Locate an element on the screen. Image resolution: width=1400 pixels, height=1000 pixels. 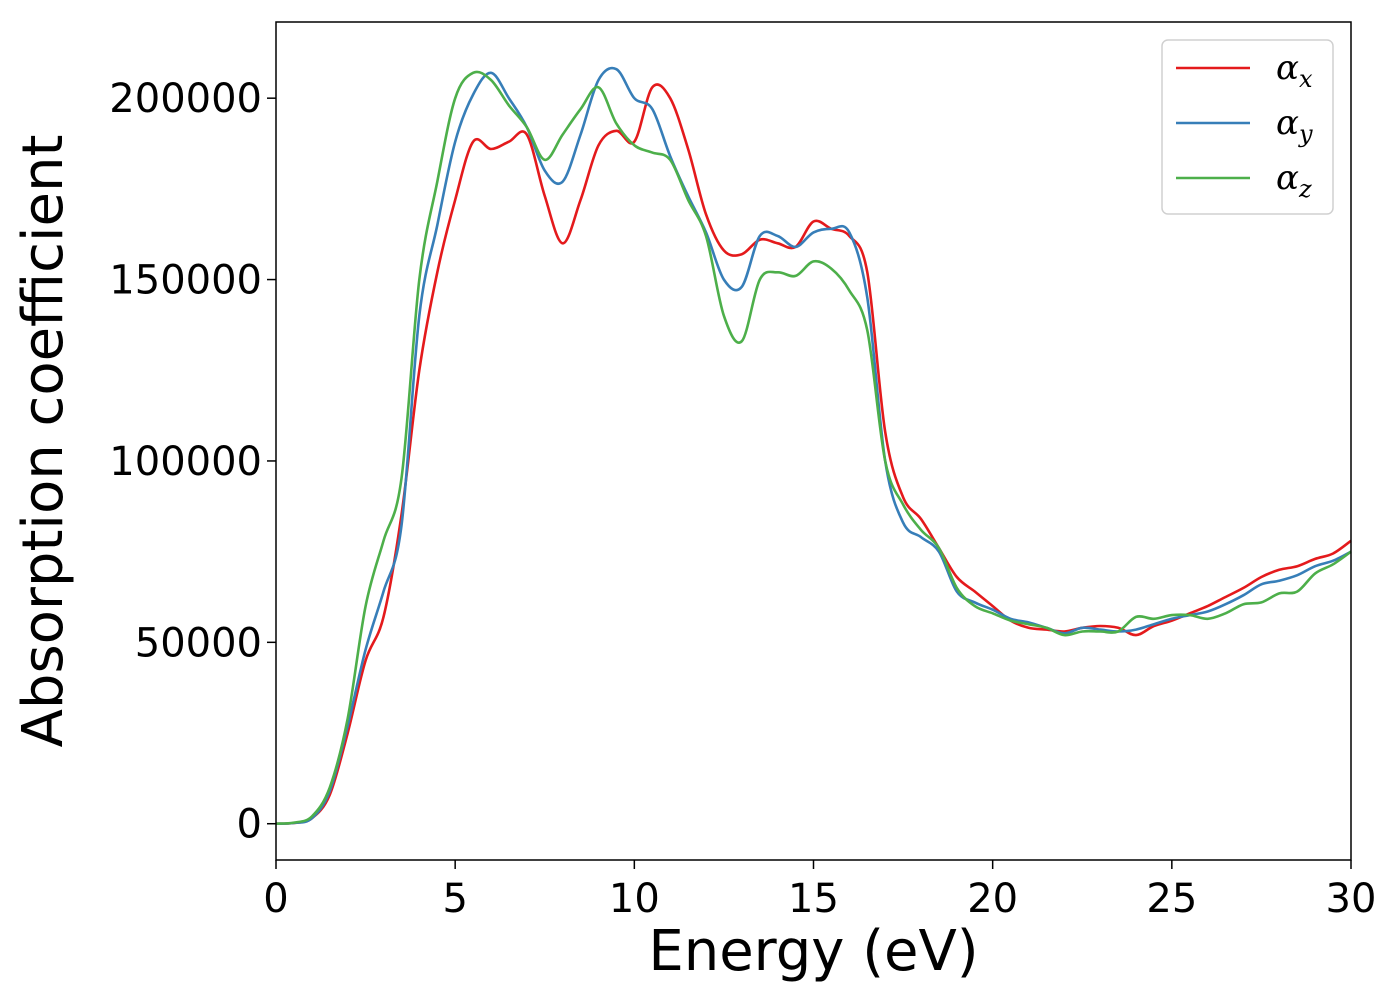
x-tick-label: 30 is located at coordinates (1351, 899).